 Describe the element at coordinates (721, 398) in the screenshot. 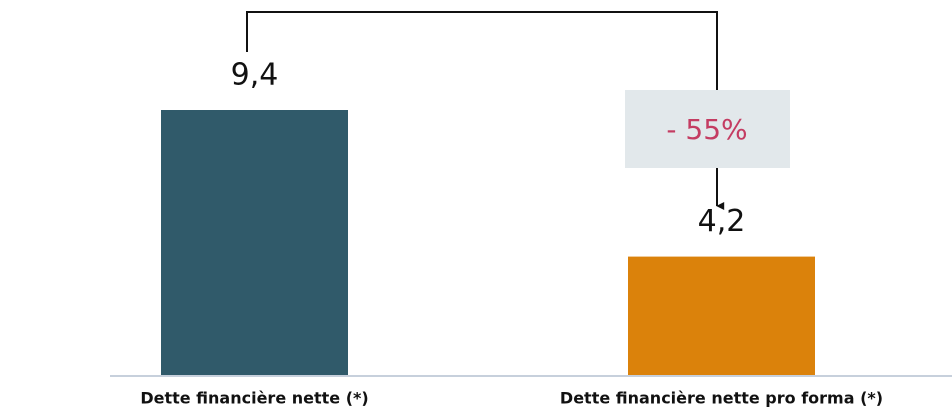

I see `x-tick-label: Dette financière nette pro forma (*)` at that location.